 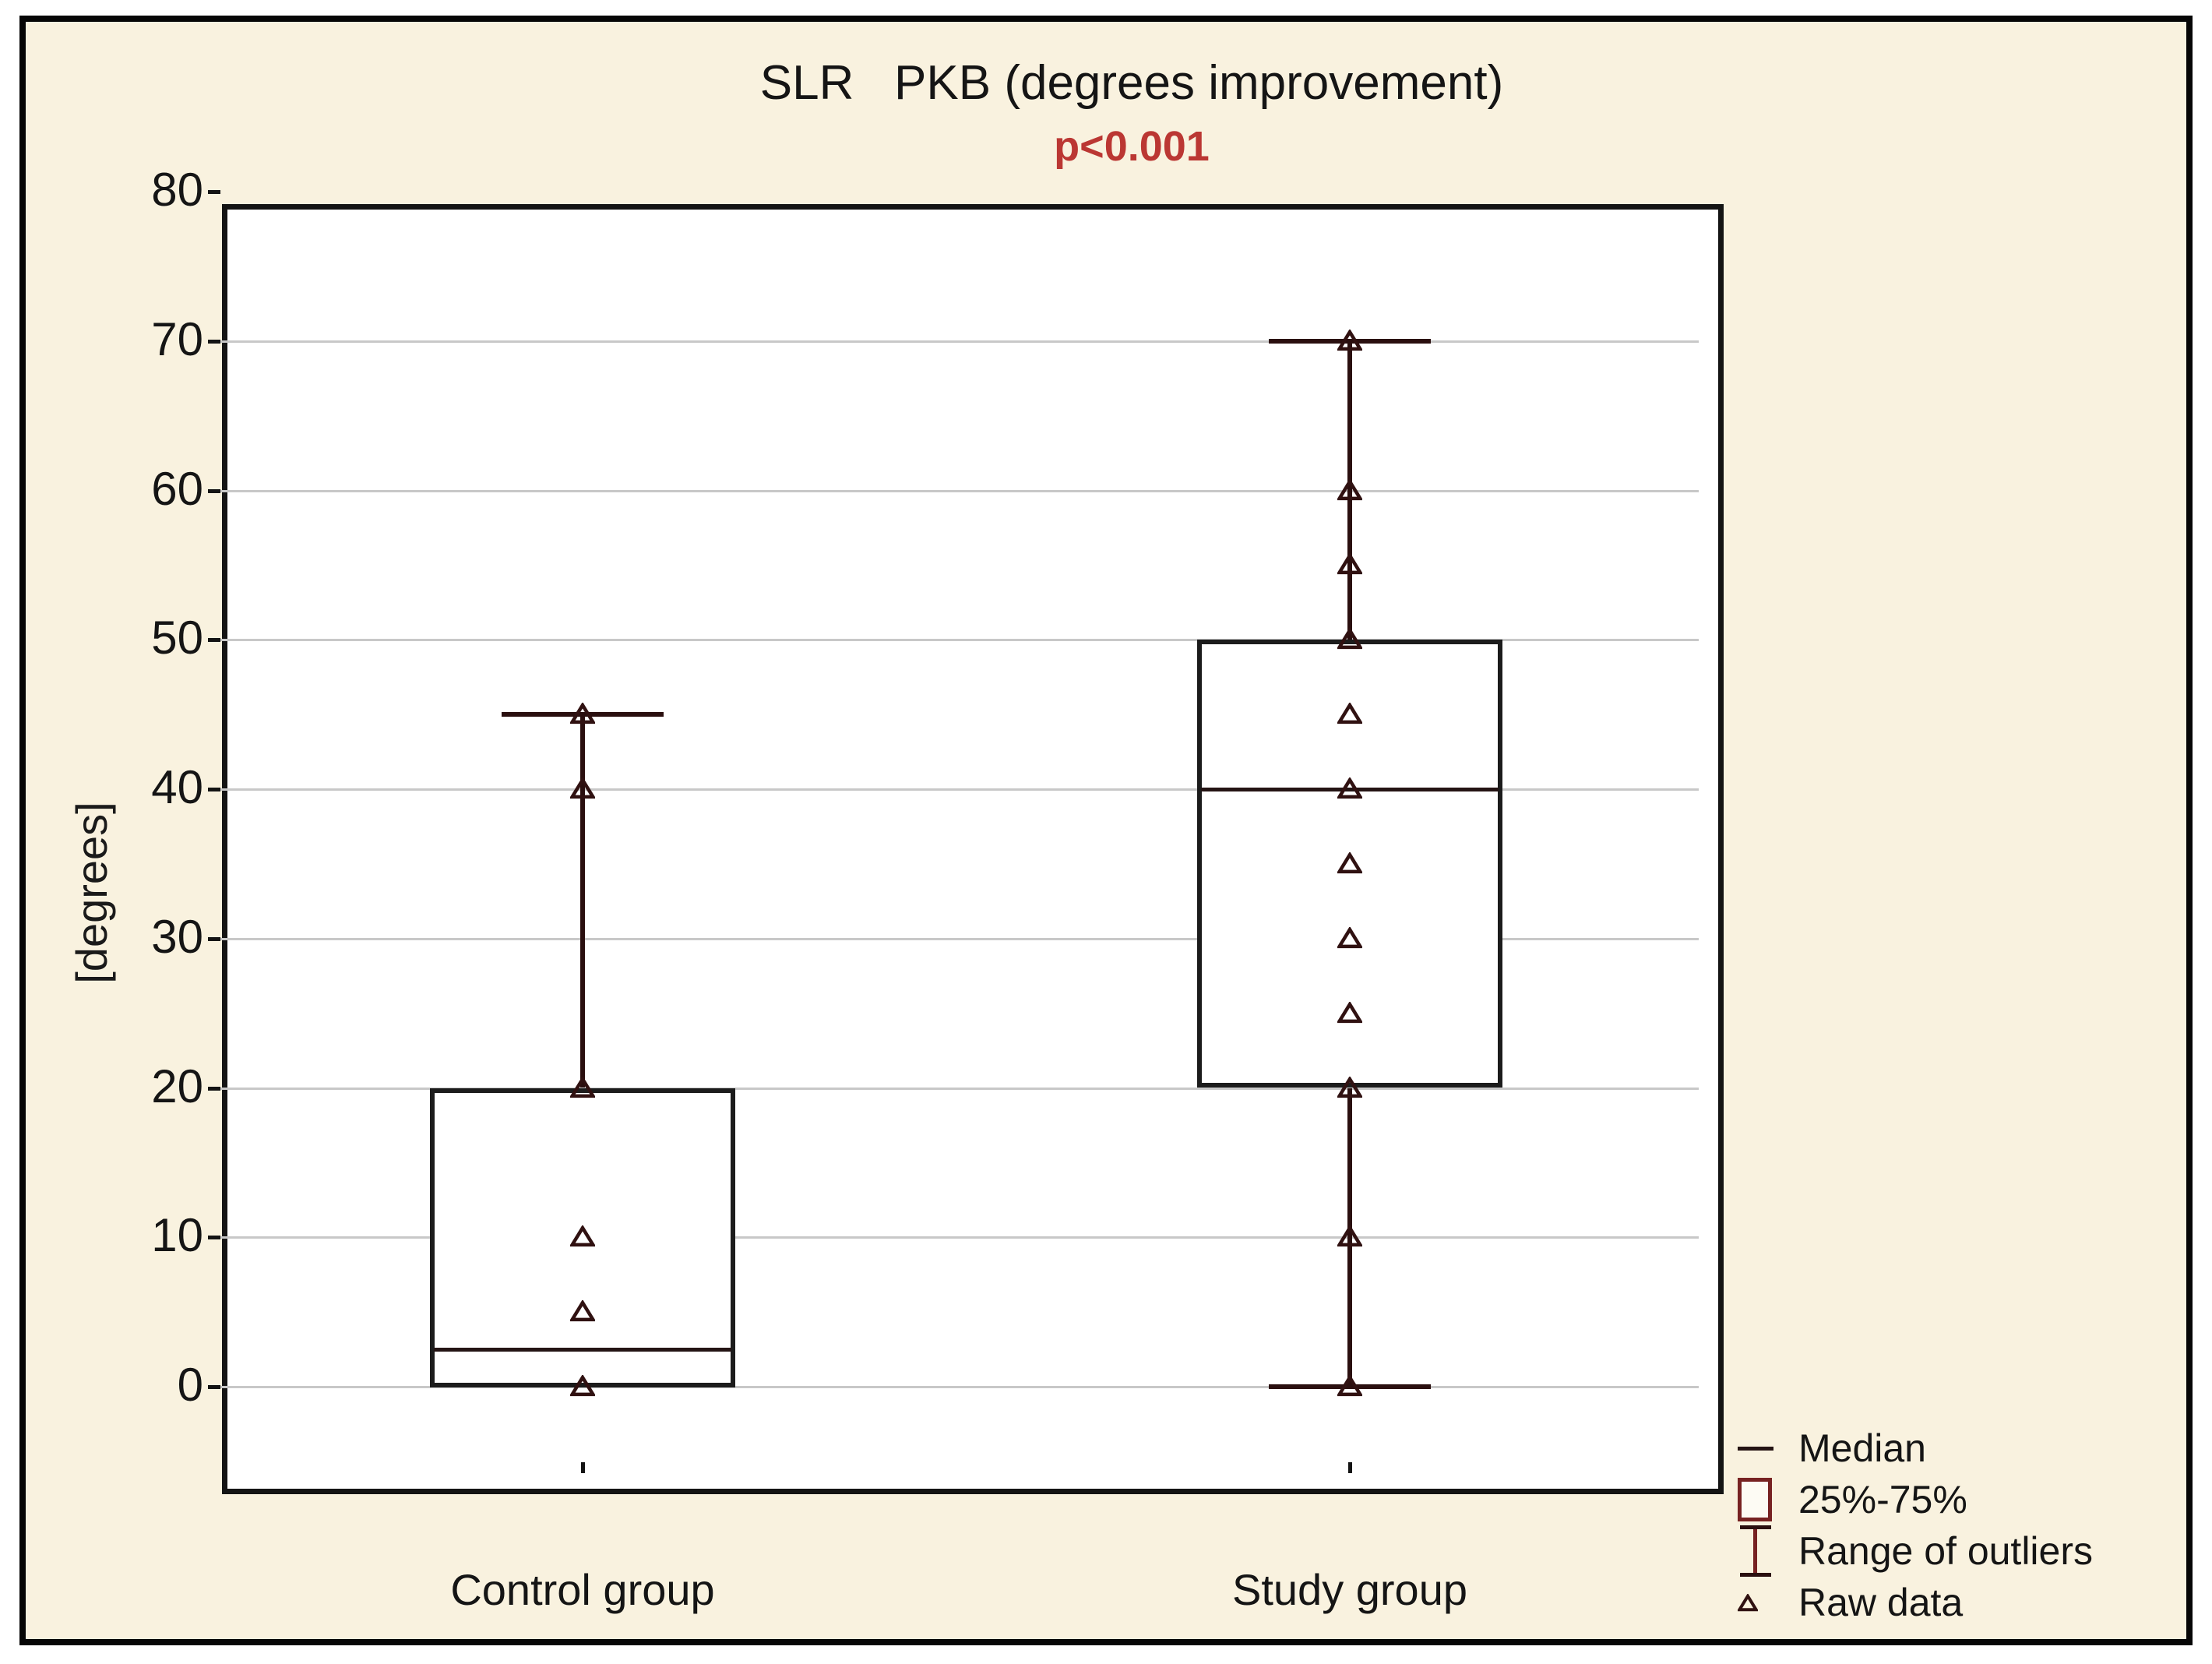 I want to click on y-tick-label-60: 60, so click(x=177, y=489).